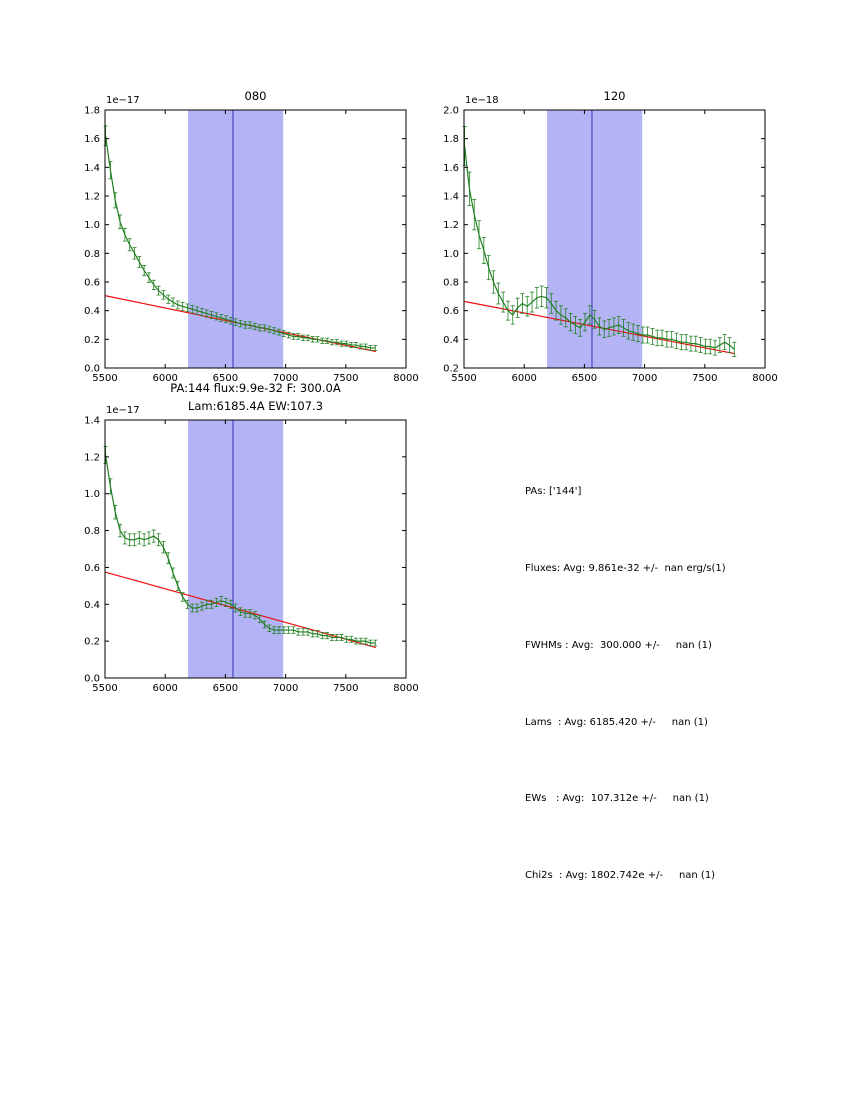  I want to click on plot-title: 080, so click(256, 96).